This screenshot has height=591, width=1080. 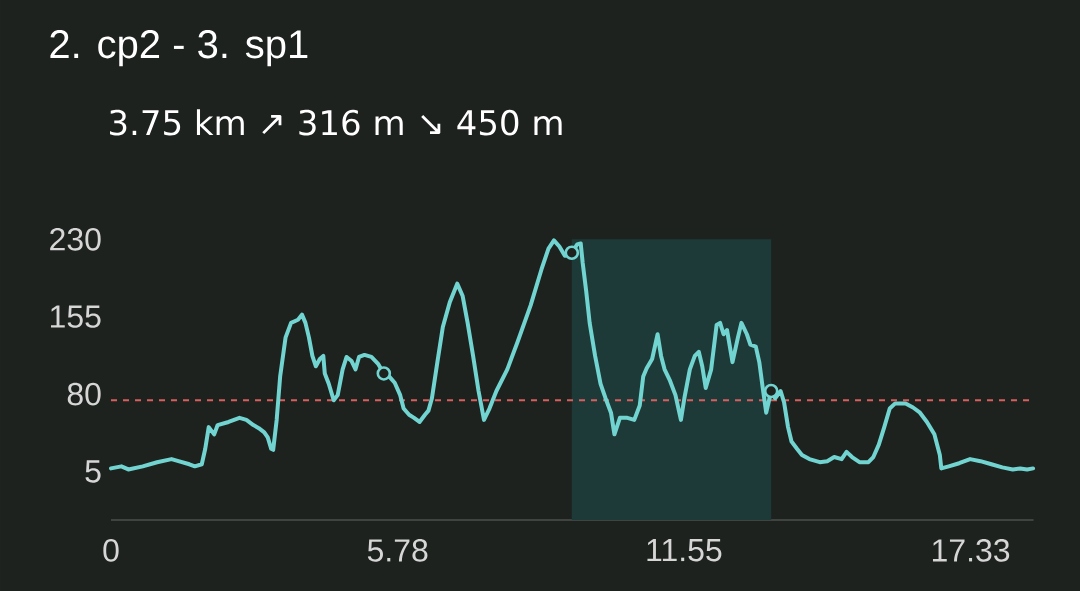 I want to click on x-tick-label: 17.33, so click(x=971, y=550).